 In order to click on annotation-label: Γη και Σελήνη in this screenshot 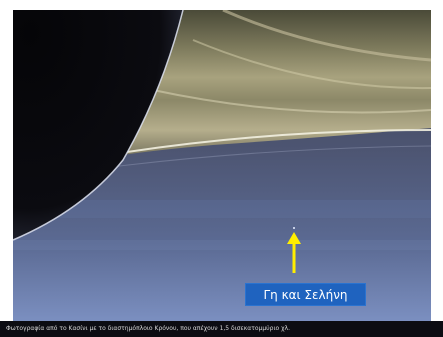, I will do `click(305, 294)`.